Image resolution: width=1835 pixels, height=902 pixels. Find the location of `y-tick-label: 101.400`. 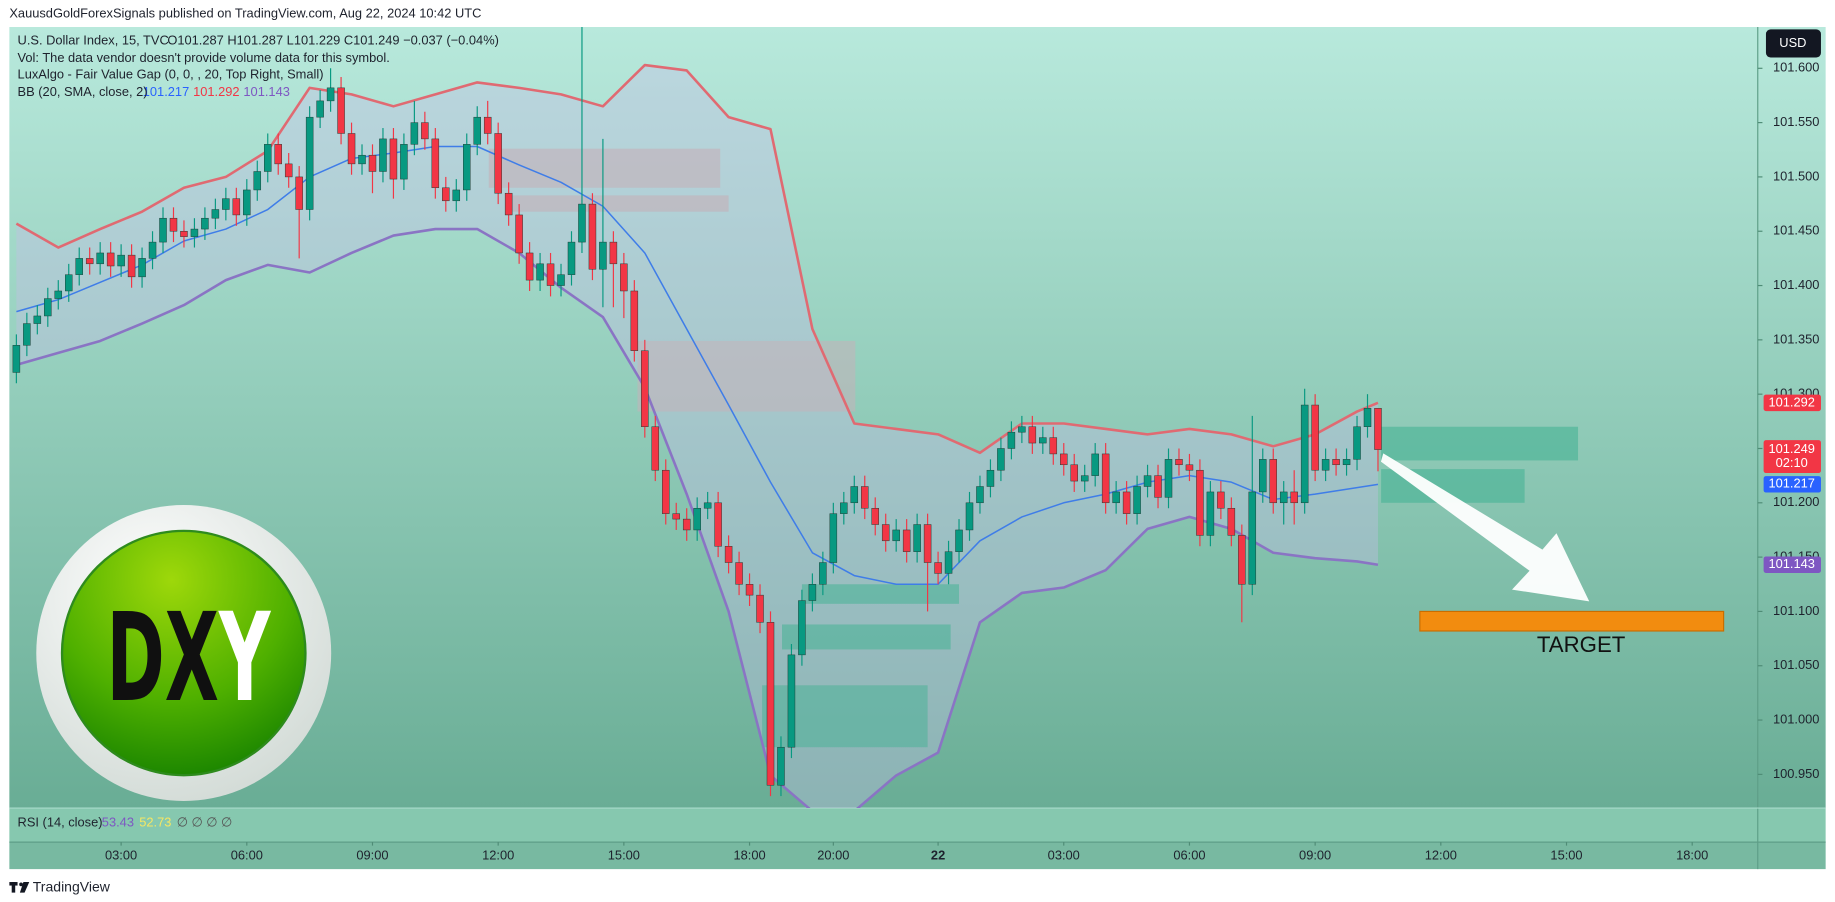

y-tick-label: 101.400 is located at coordinates (1796, 284).